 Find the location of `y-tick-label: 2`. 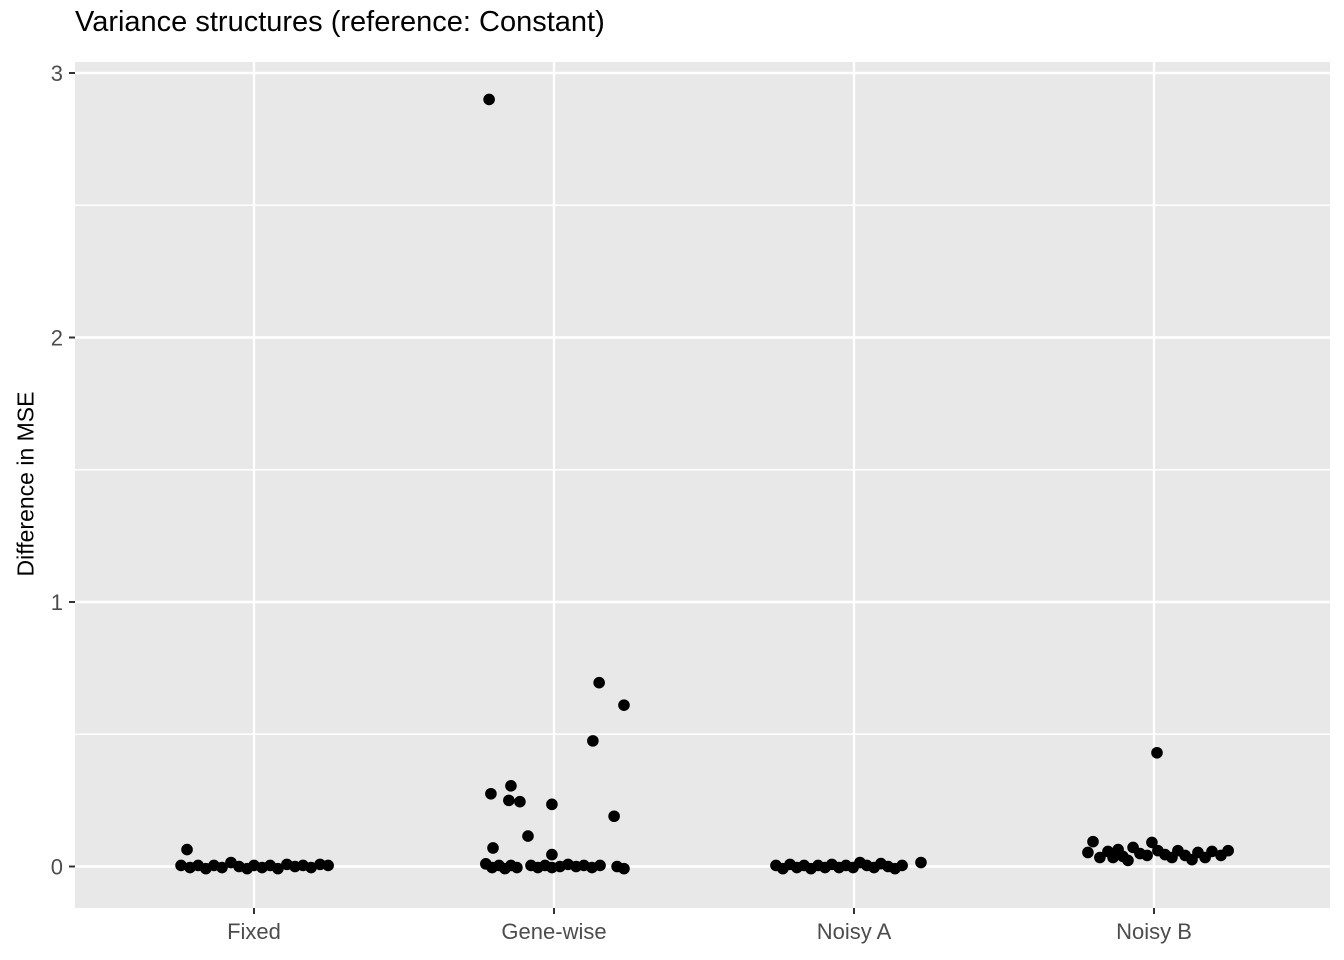

y-tick-label: 2 is located at coordinates (57, 338).